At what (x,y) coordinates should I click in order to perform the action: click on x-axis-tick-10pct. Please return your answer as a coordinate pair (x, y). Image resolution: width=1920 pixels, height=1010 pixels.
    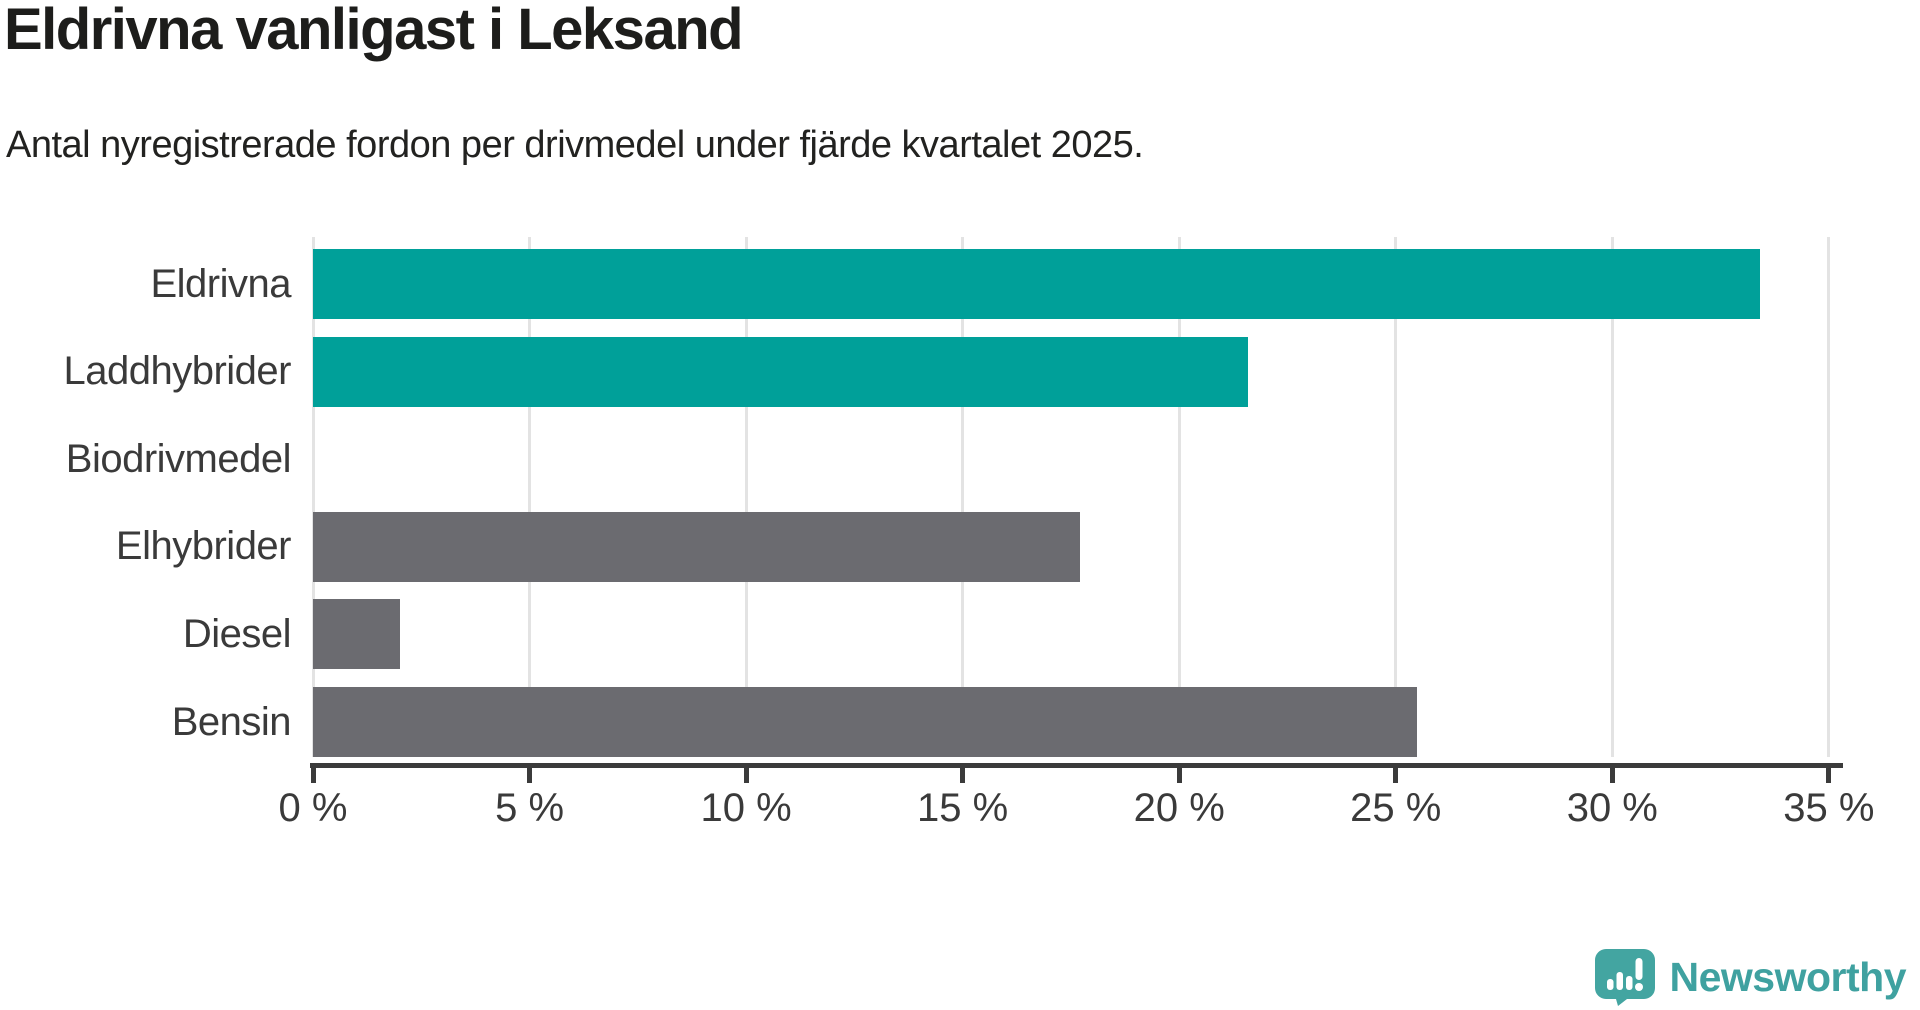
    Looking at the image, I should click on (746, 775).